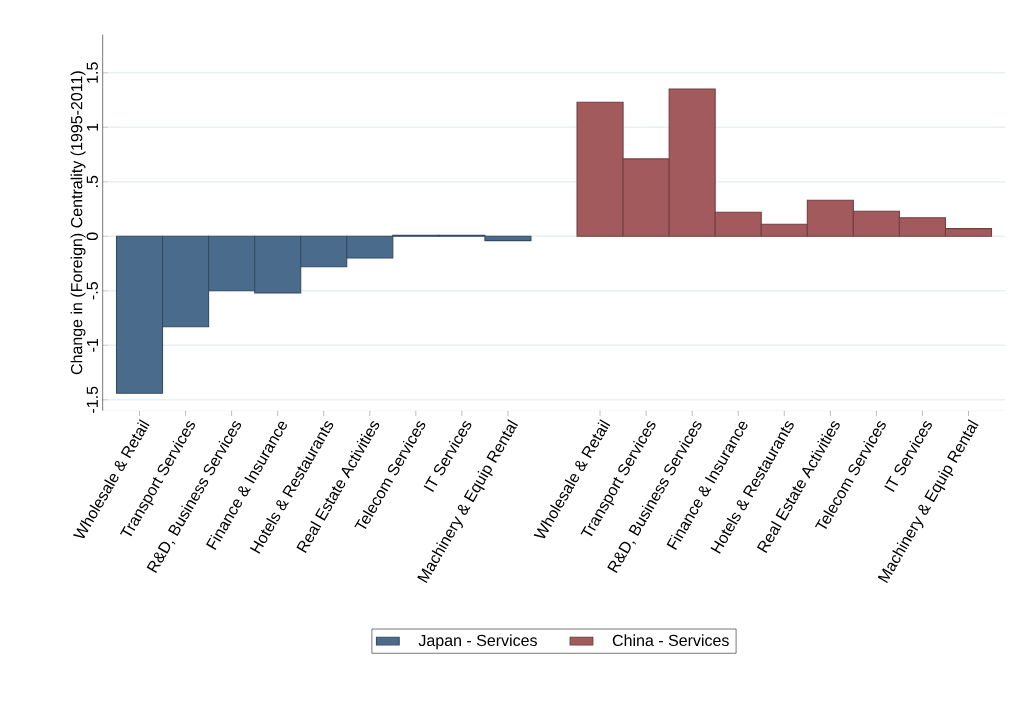 The width and height of the screenshot is (1022, 720). Describe the element at coordinates (92, 345) in the screenshot. I see `y-tick-label: -1` at that location.